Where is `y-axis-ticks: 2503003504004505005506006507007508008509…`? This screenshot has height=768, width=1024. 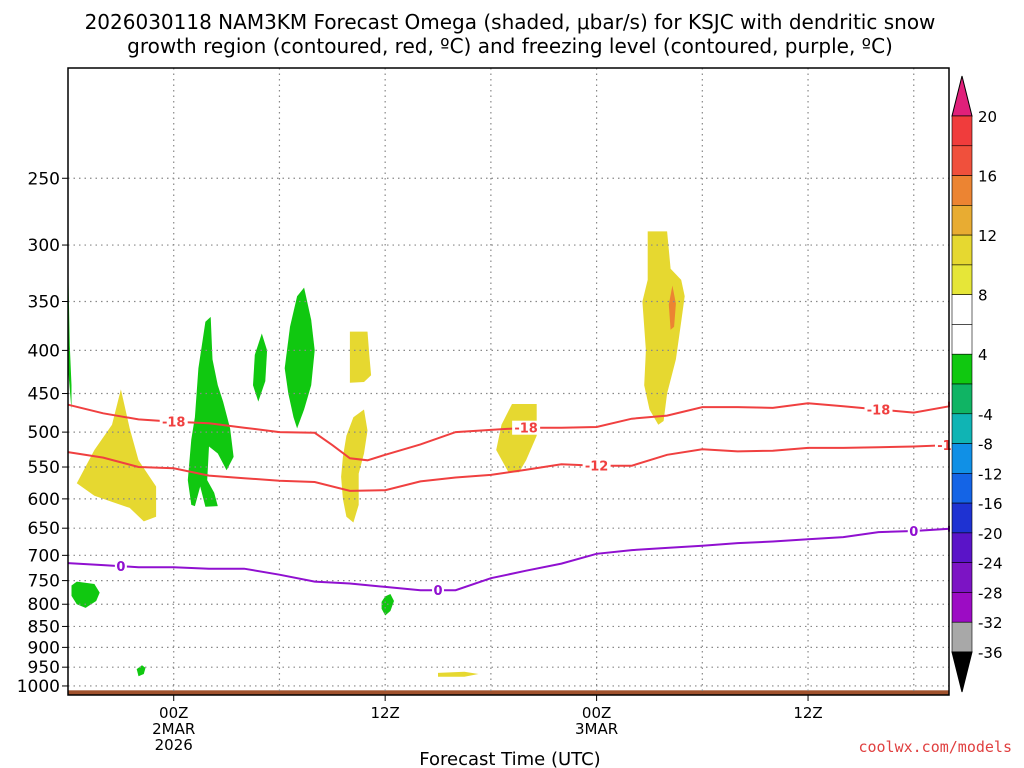 y-axis-ticks: 2503003504004505005506006507007508008509… is located at coordinates (42, 433).